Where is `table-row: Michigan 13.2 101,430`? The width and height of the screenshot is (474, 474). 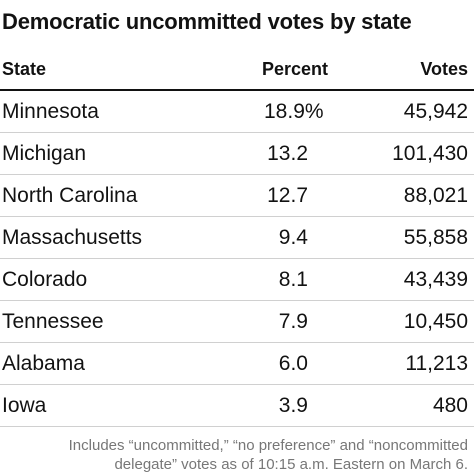 table-row: Michigan 13.2 101,430 is located at coordinates (237, 154).